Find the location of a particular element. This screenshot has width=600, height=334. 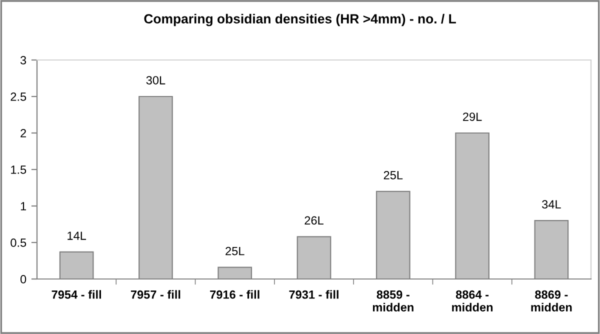

x-tick-label: 8864 - midden is located at coordinates (472, 301).